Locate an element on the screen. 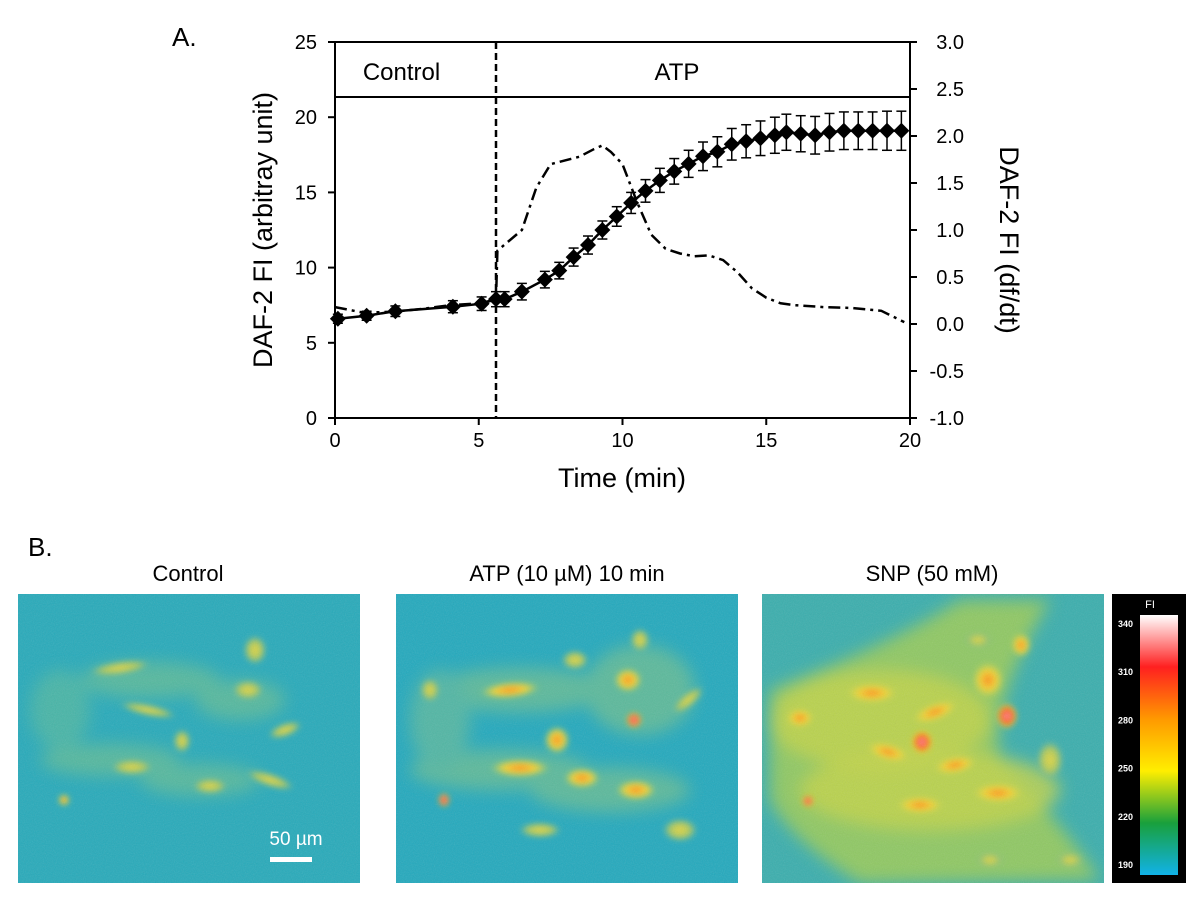 The width and height of the screenshot is (1200, 898). colorbar-tick-label: 250 is located at coordinates (1125, 769).